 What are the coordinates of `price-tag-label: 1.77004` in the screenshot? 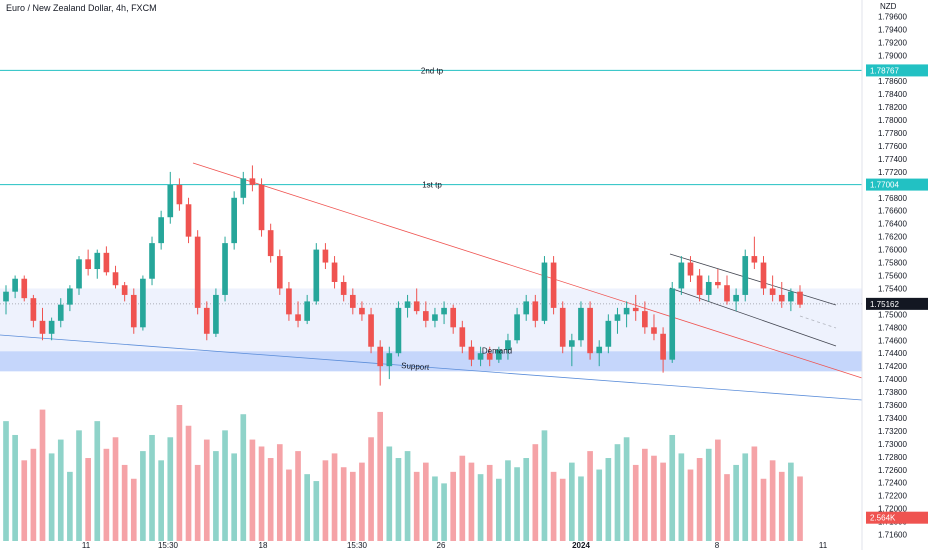 It's located at (884, 185).